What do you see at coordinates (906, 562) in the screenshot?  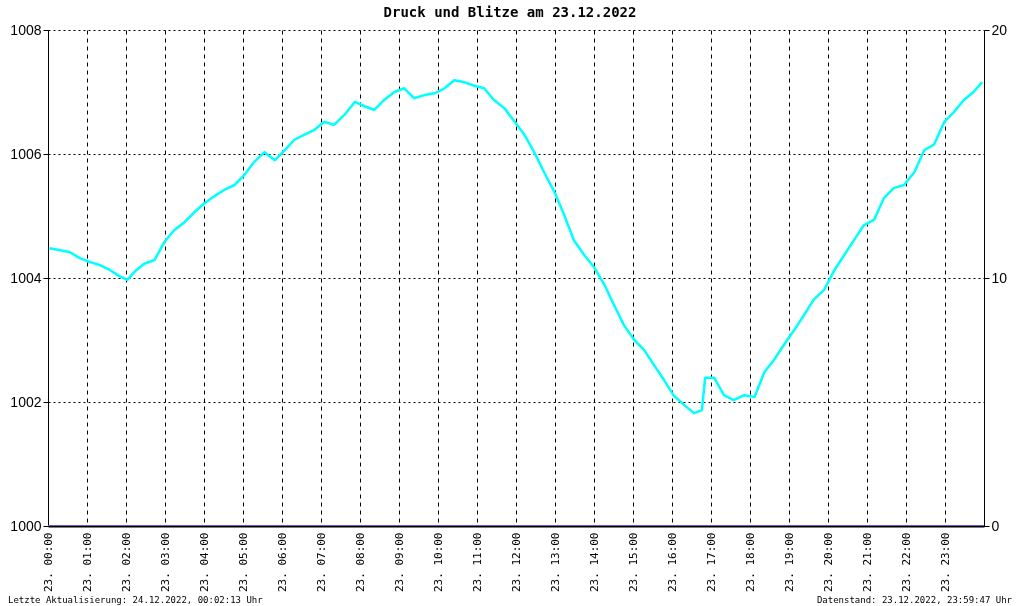 I see `x-tick-label: 23. 22:00` at bounding box center [906, 562].